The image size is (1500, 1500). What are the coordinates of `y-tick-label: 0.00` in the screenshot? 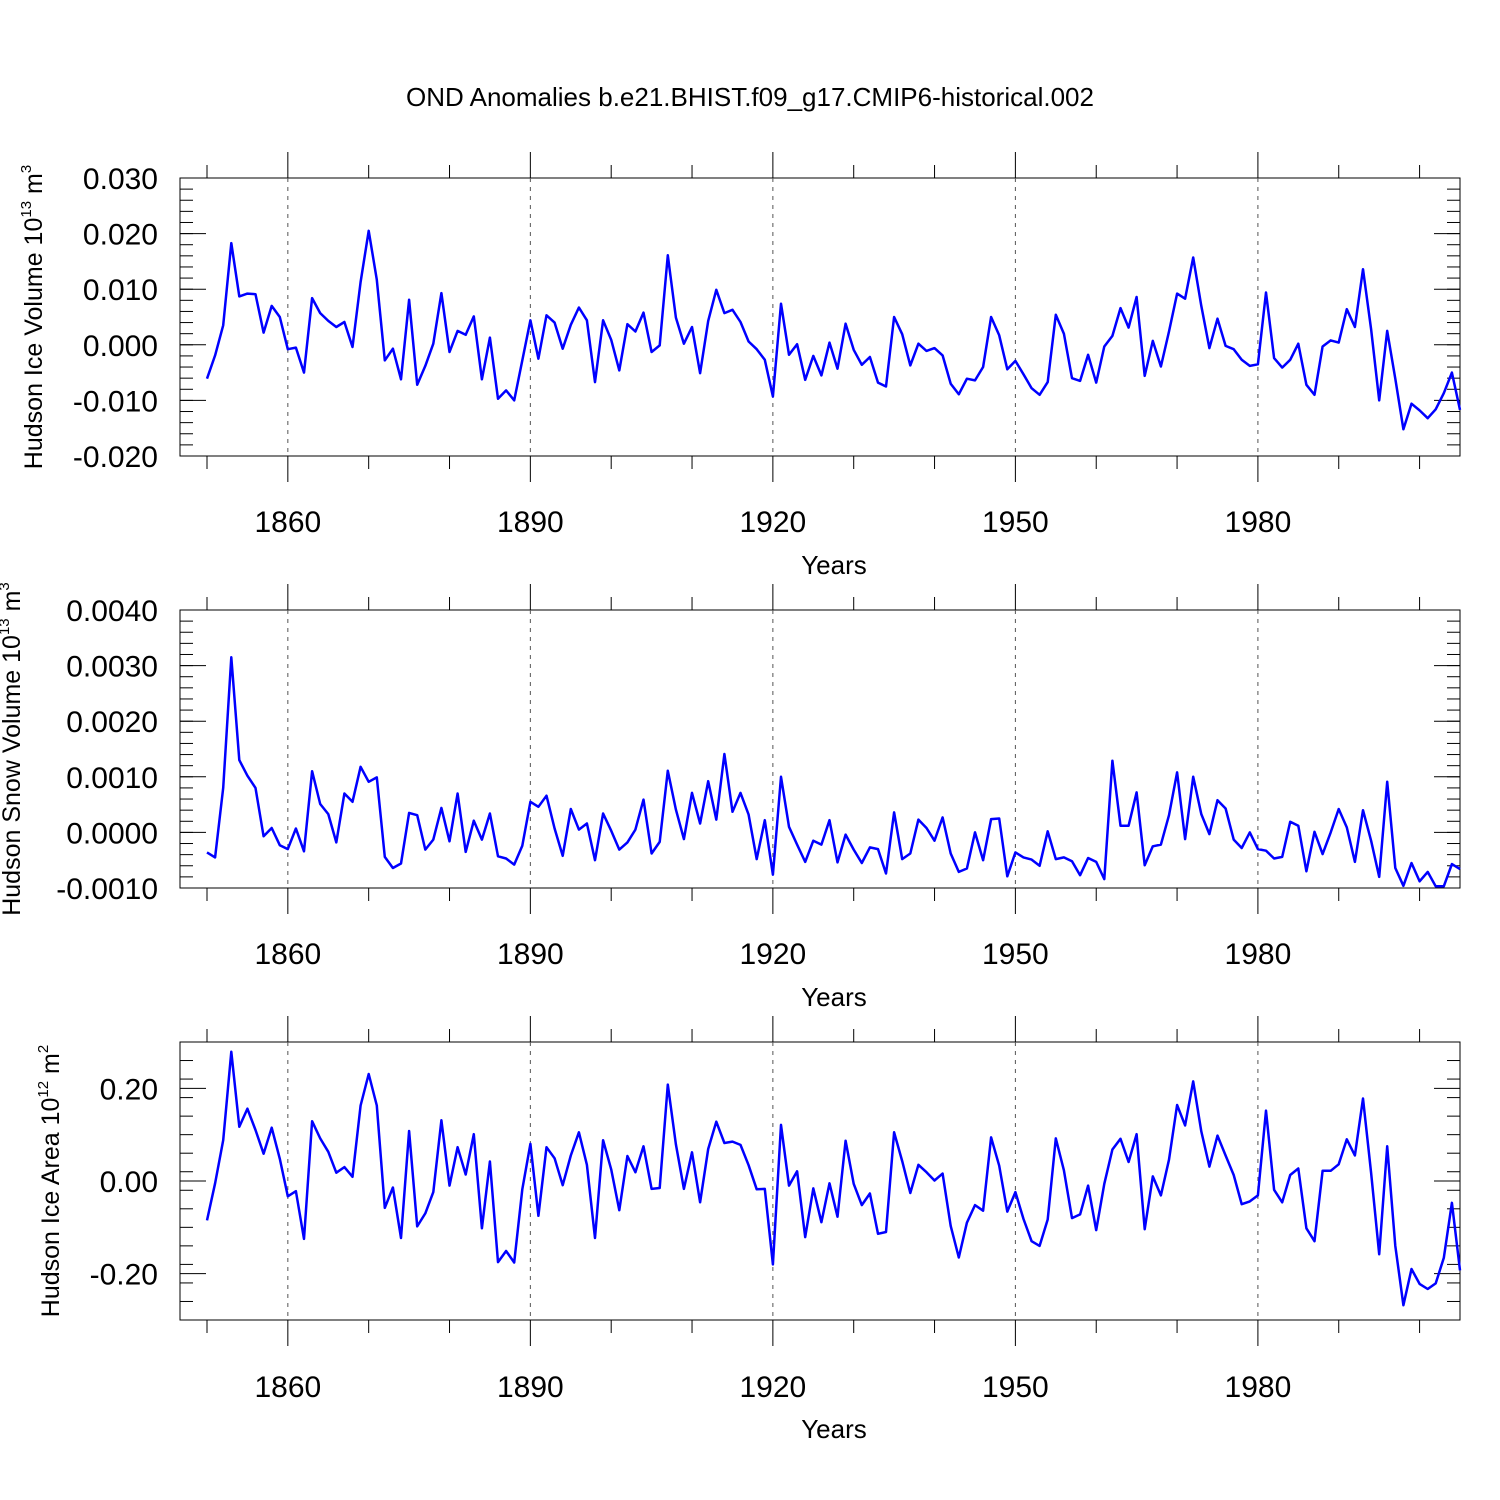 It's located at (129, 1182).